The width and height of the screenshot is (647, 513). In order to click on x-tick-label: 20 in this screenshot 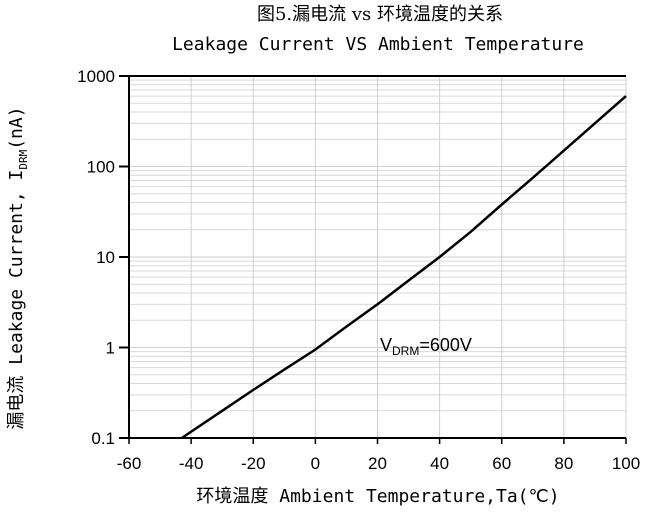, I will do `click(377, 463)`.